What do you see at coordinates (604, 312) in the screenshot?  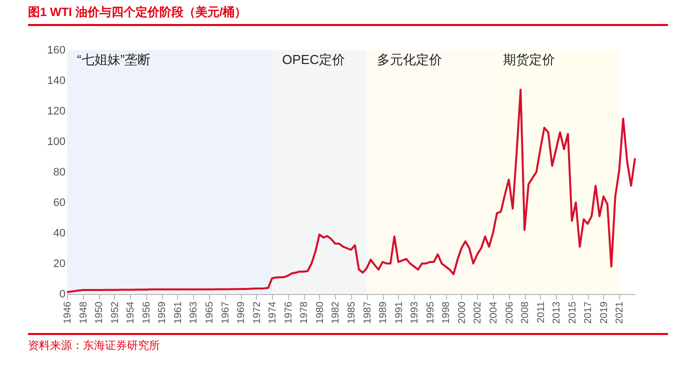 I see `x-tick-label: 2019` at bounding box center [604, 312].